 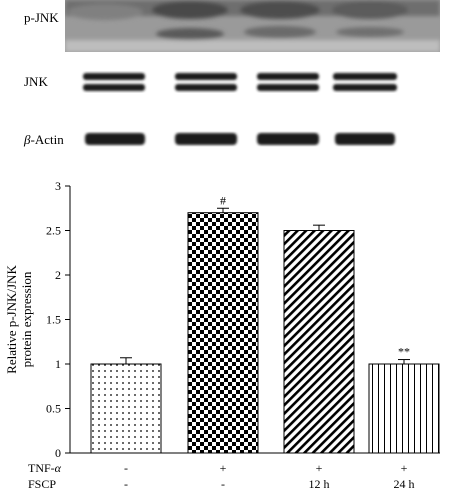 What do you see at coordinates (221, 476) in the screenshot?
I see `condition-table: TNF-α - + + + FSCP - - 12 h 24 h` at bounding box center [221, 476].